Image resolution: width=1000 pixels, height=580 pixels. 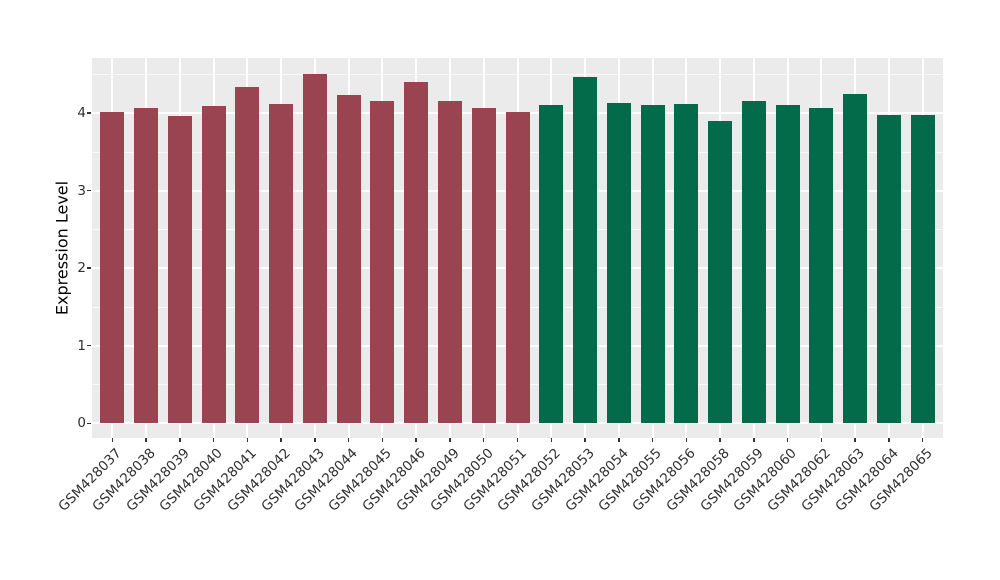 I want to click on y-tick-label: 1, so click(x=81, y=345).